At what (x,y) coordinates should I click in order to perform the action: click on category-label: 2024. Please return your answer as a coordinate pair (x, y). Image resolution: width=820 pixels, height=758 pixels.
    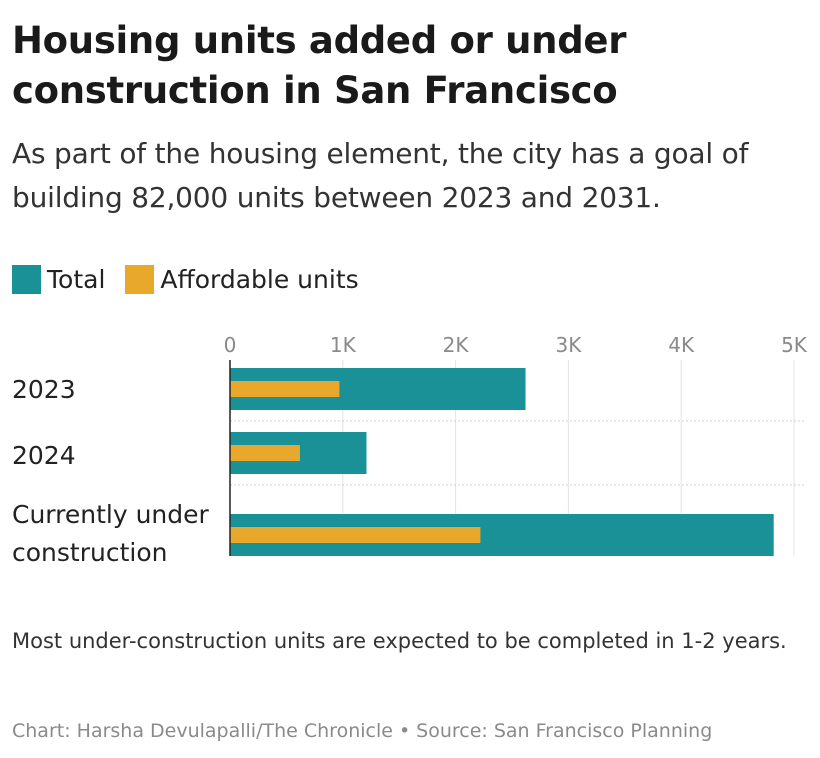
    Looking at the image, I should click on (44, 455).